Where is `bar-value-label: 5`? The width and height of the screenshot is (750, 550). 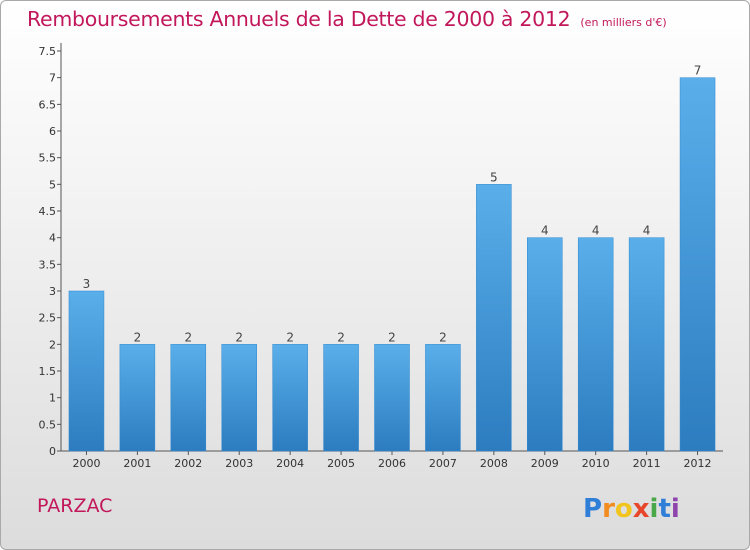
bar-value-label: 5 is located at coordinates (494, 177).